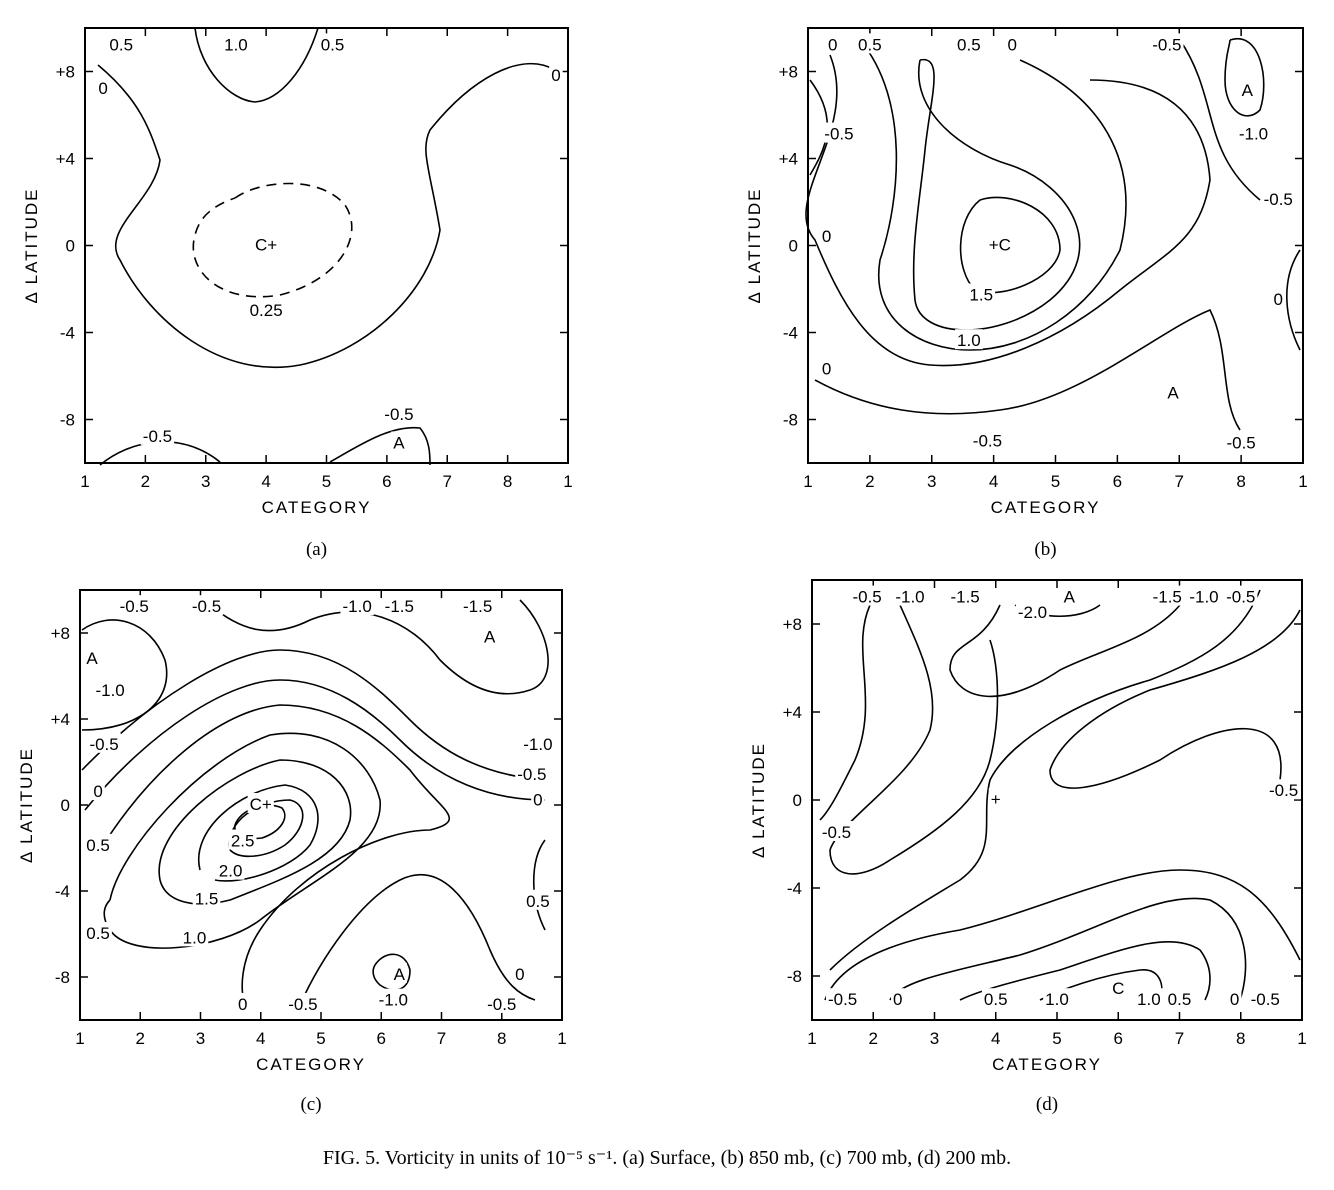  What do you see at coordinates (501, 1038) in the screenshot?
I see `x-tick-label: 8` at bounding box center [501, 1038].